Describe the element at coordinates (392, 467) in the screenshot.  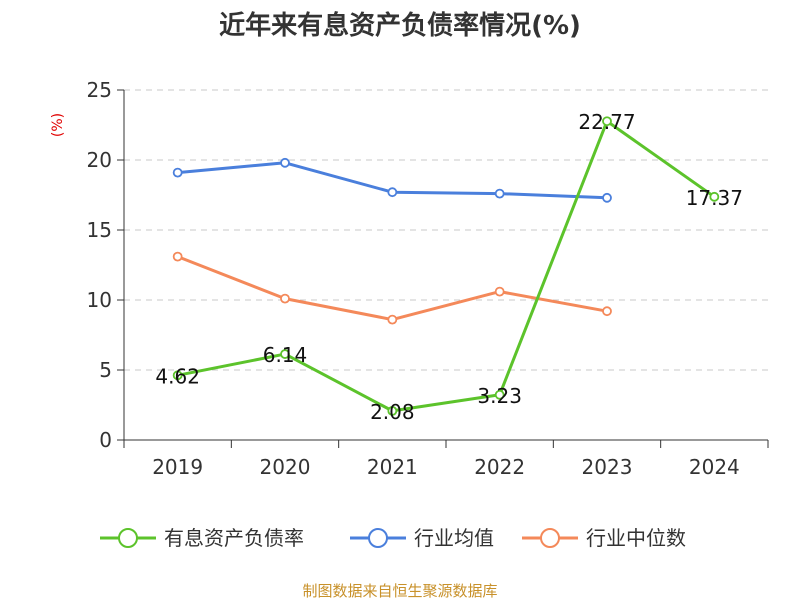
I see `x-tick-label: 2021` at that location.